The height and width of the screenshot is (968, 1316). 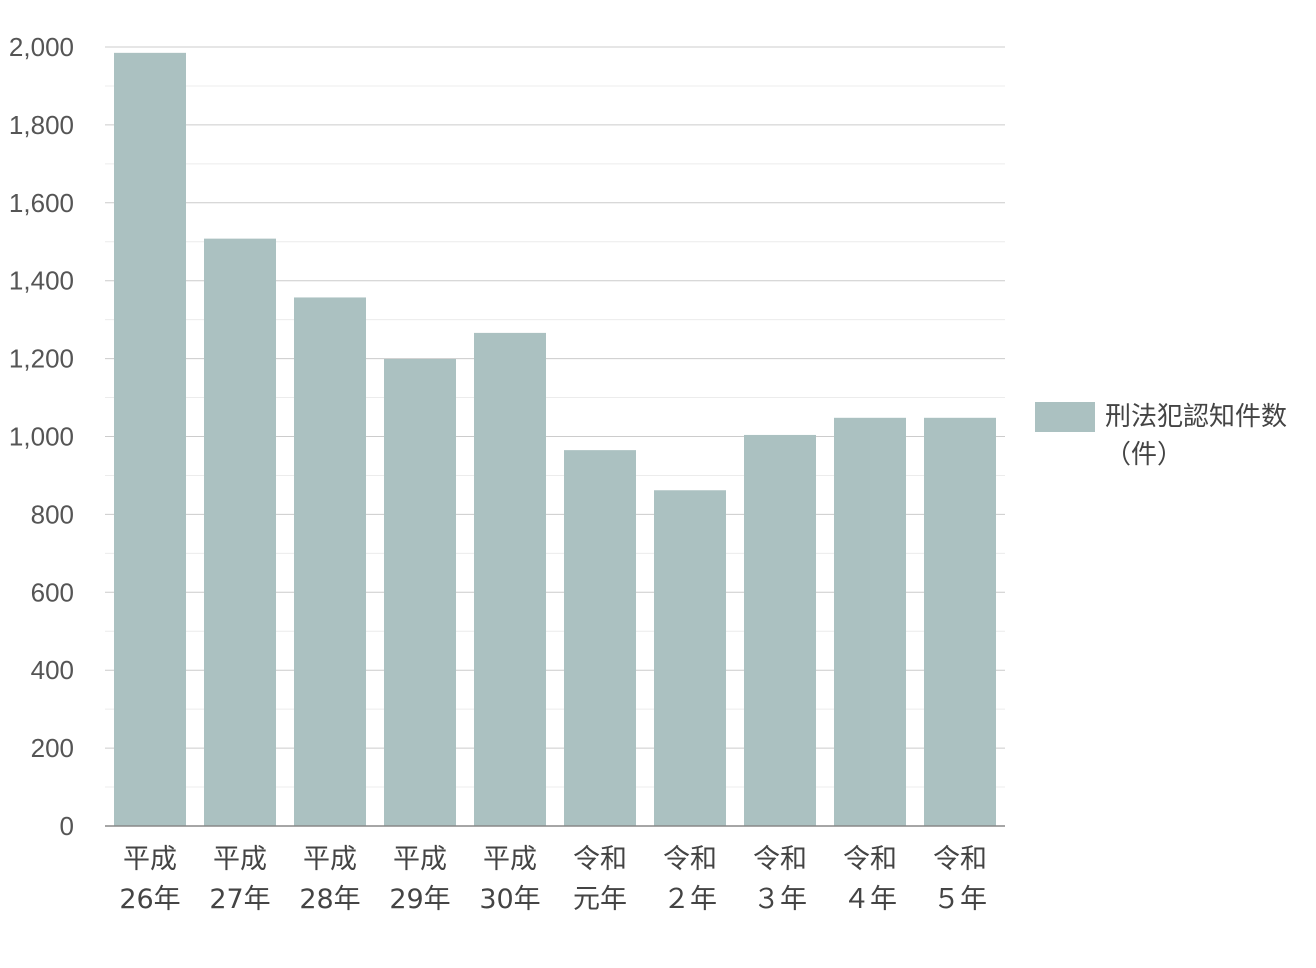 I want to click on x-category-label: 27年, so click(x=239, y=899).